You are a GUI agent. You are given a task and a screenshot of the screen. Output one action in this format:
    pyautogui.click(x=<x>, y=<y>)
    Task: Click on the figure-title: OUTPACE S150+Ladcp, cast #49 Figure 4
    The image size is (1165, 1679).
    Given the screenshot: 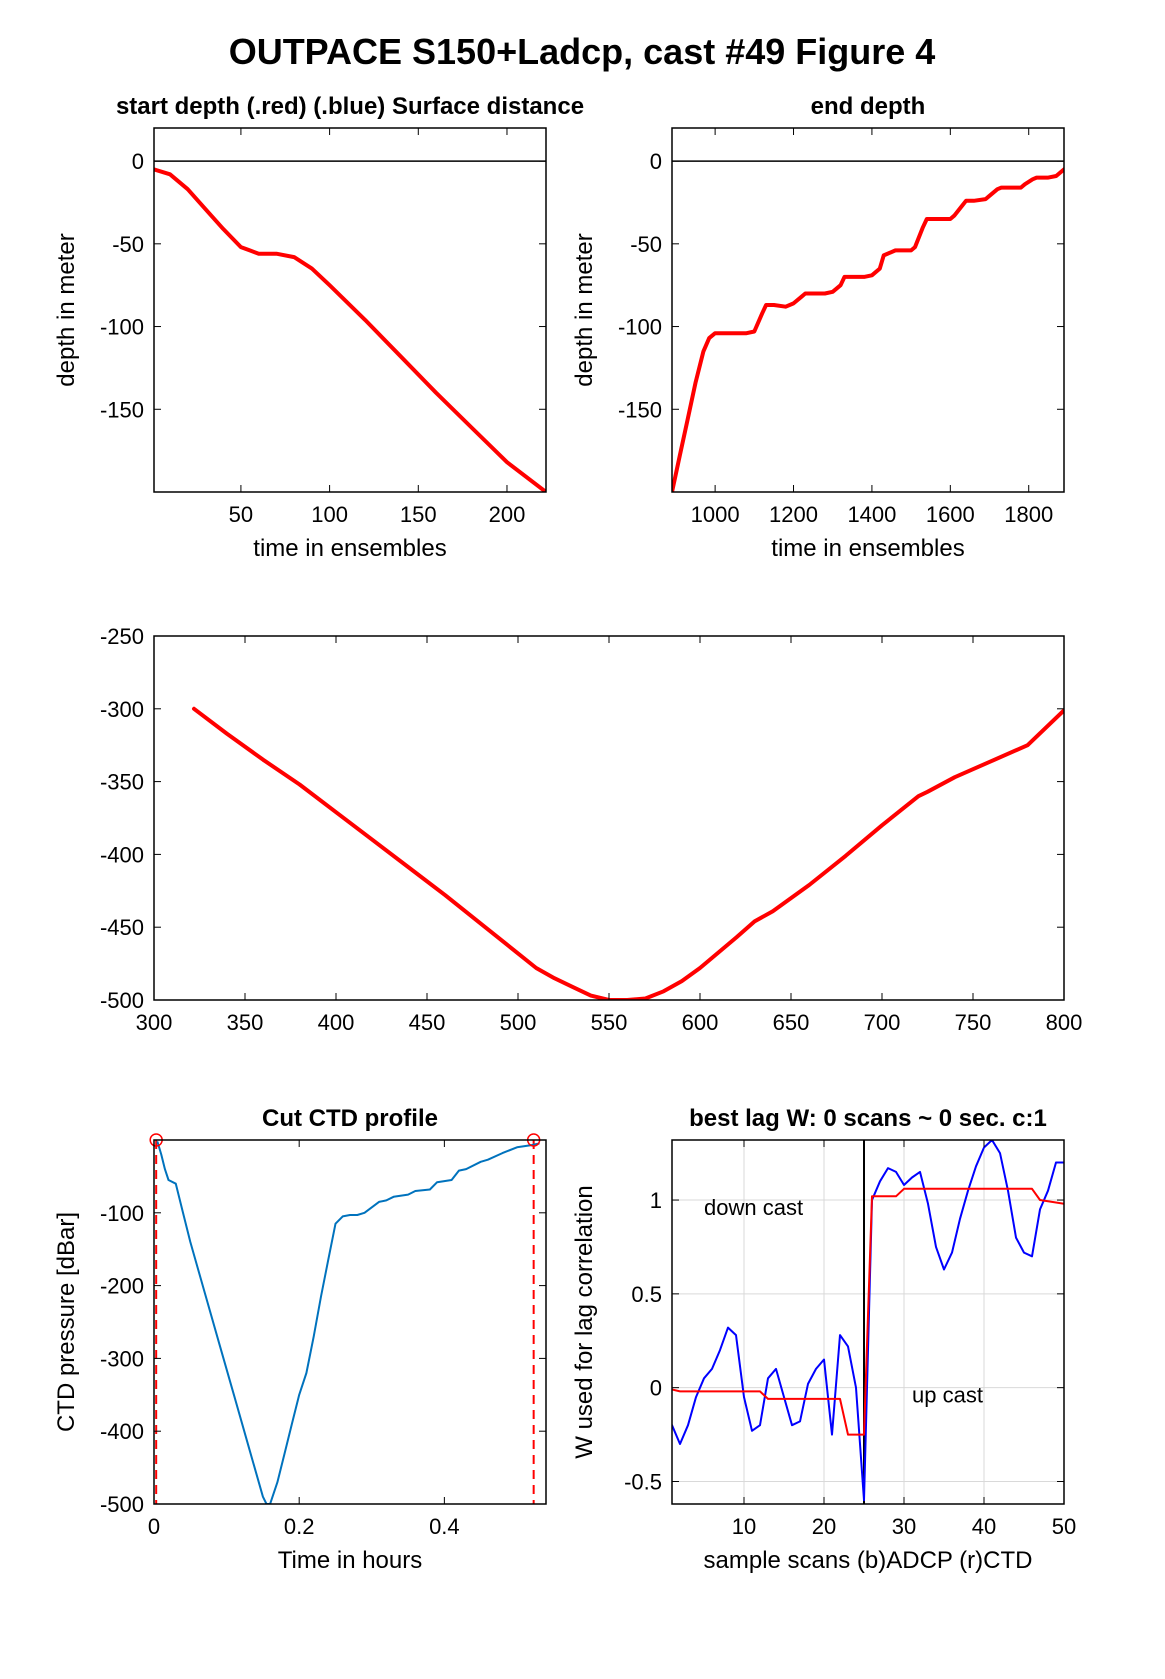 What is the action you would take?
    pyautogui.click(x=582, y=51)
    